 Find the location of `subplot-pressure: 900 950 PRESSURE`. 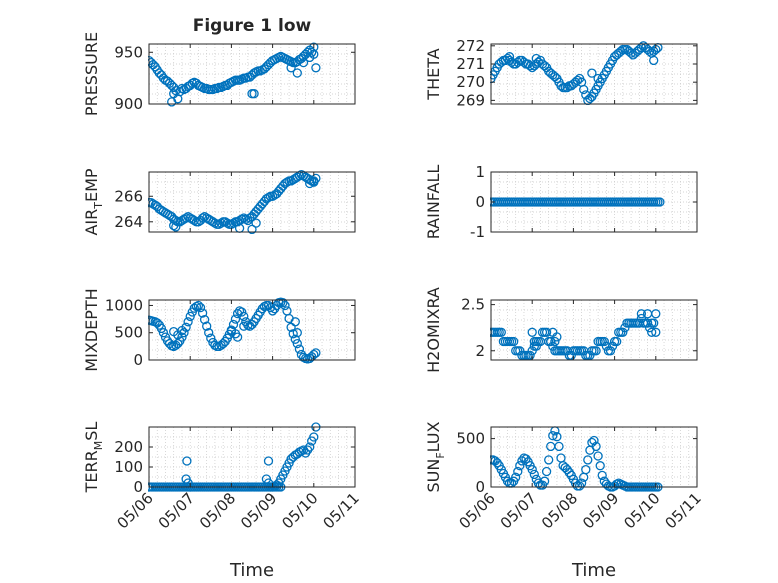

subplot-pressure: 900 950 PRESSURE is located at coordinates (219, 74).